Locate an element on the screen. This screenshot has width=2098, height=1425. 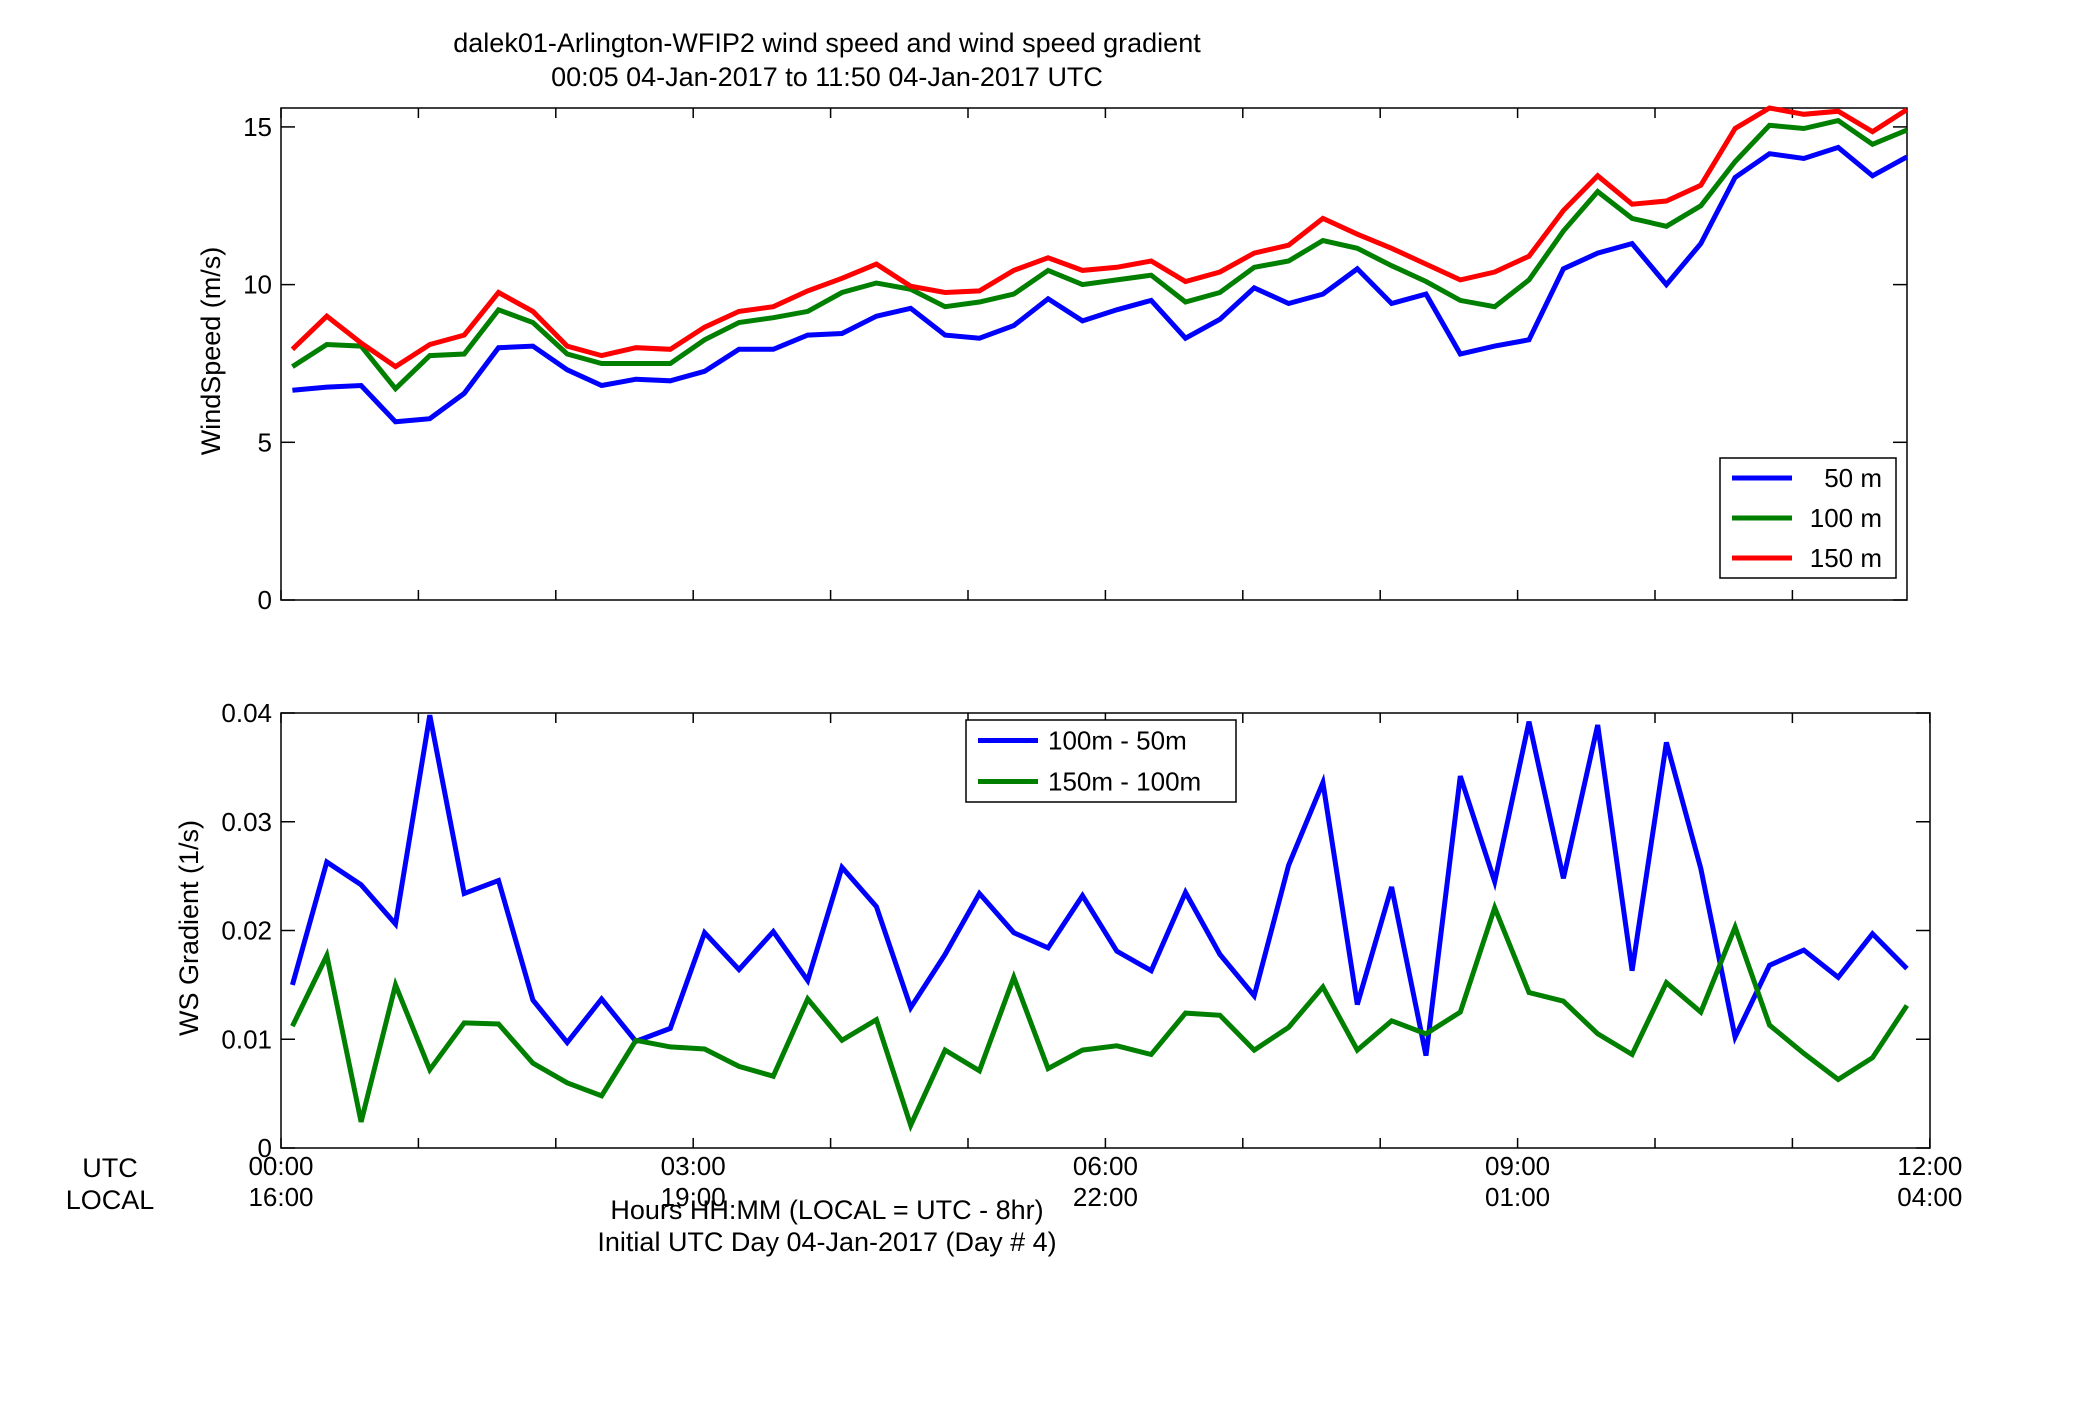
y-tick-label: 10 is located at coordinates (257, 285).